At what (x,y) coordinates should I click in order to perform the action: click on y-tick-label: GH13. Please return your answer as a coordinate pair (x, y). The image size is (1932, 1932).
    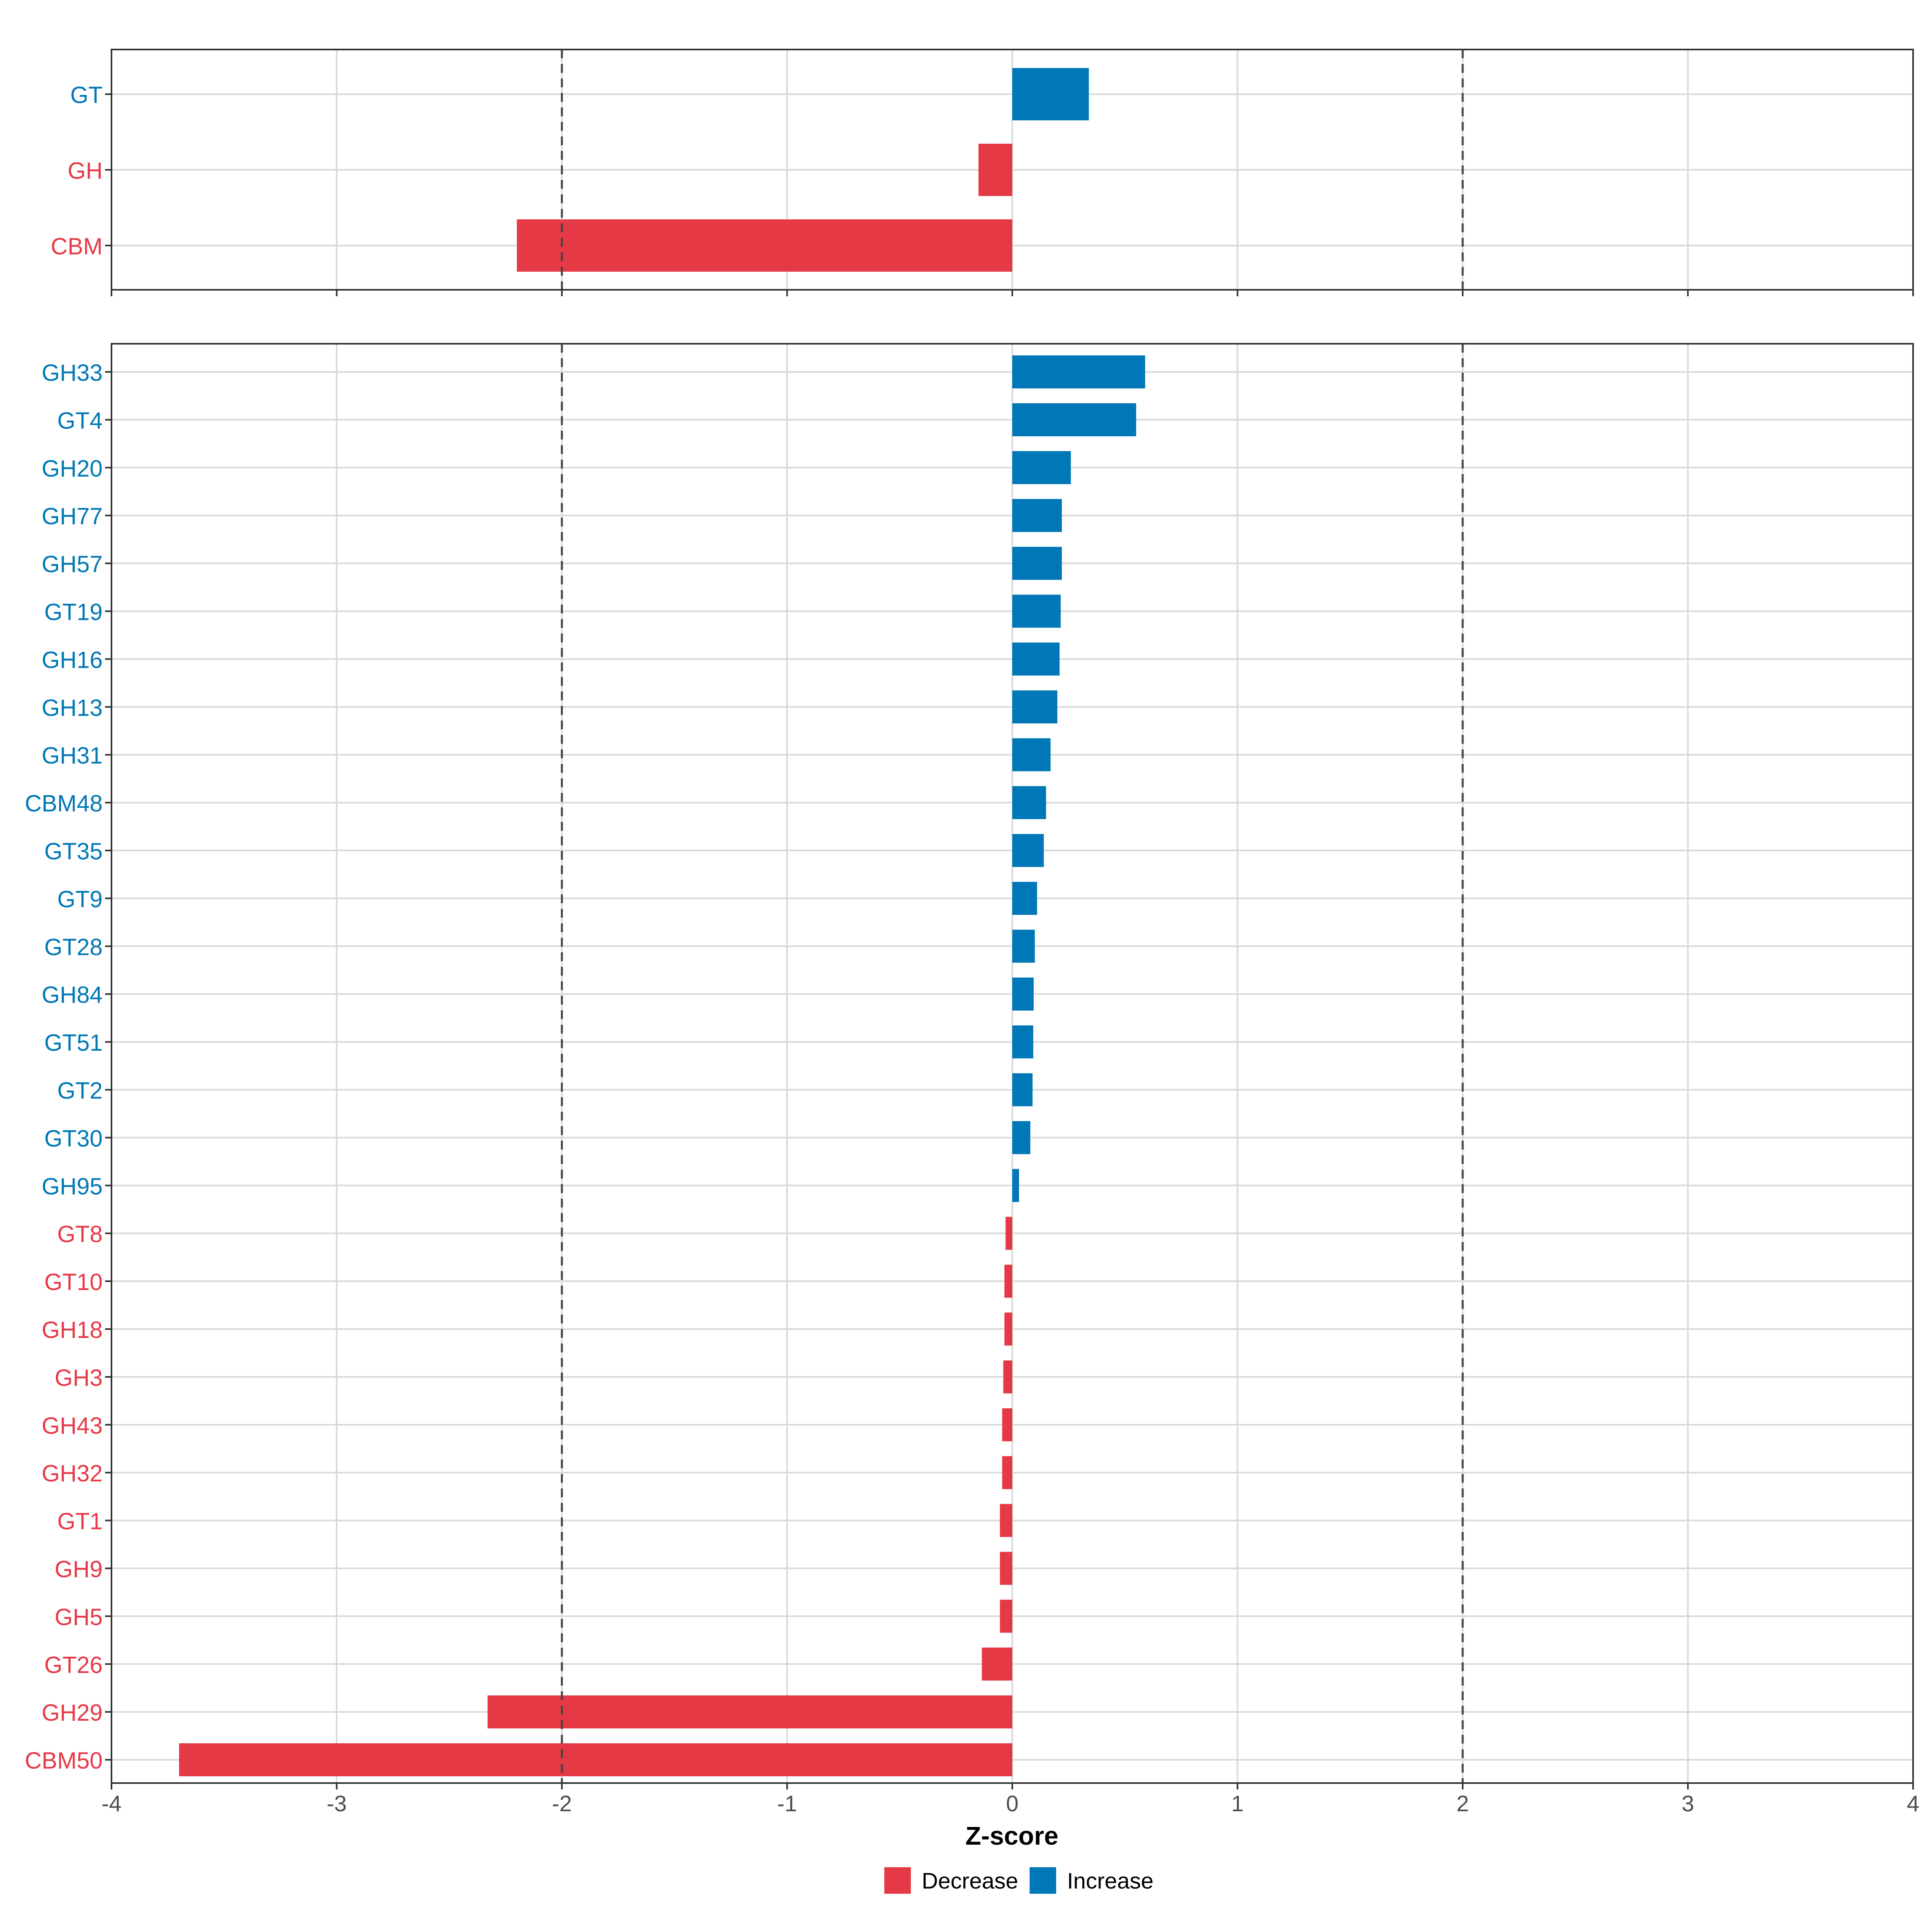
    Looking at the image, I should click on (72, 708).